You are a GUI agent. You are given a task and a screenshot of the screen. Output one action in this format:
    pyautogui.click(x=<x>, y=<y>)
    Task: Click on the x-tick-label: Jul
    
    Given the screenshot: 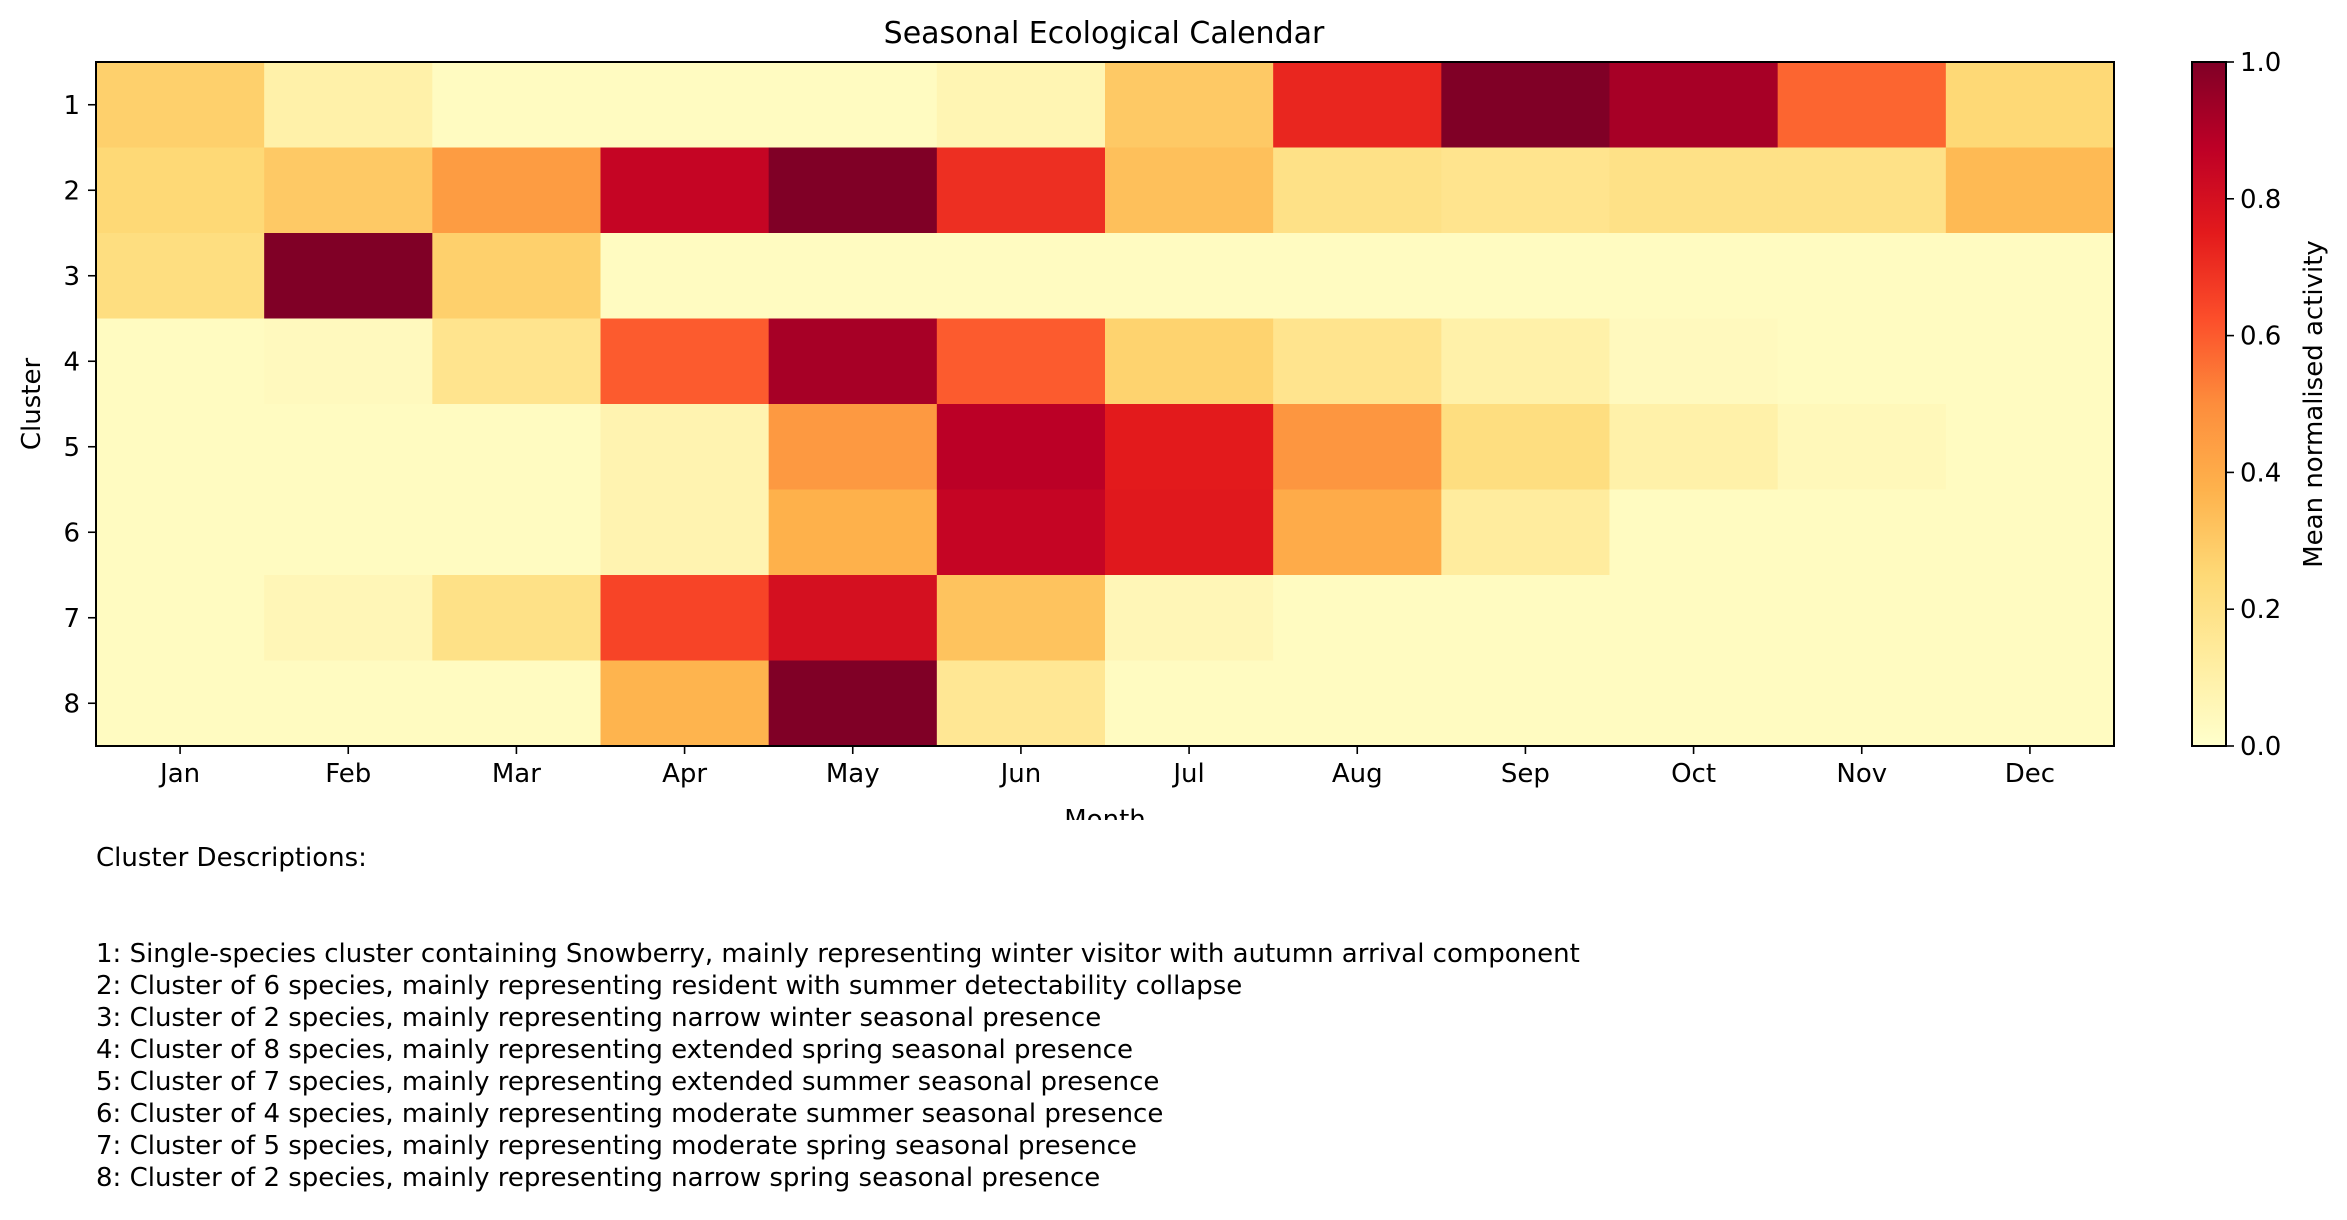 What is the action you would take?
    pyautogui.click(x=1187, y=774)
    